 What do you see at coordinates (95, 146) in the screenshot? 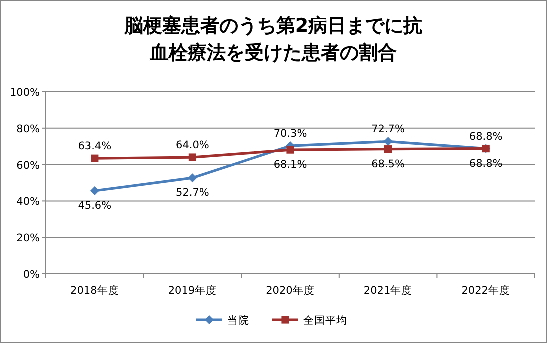
I see `data-label: 63.4%` at bounding box center [95, 146].